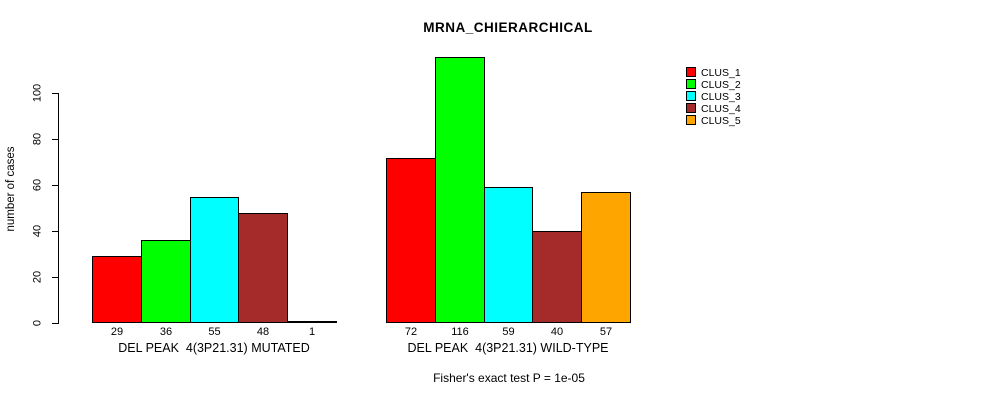  I want to click on legend-label: CLUS_2, so click(721, 85).